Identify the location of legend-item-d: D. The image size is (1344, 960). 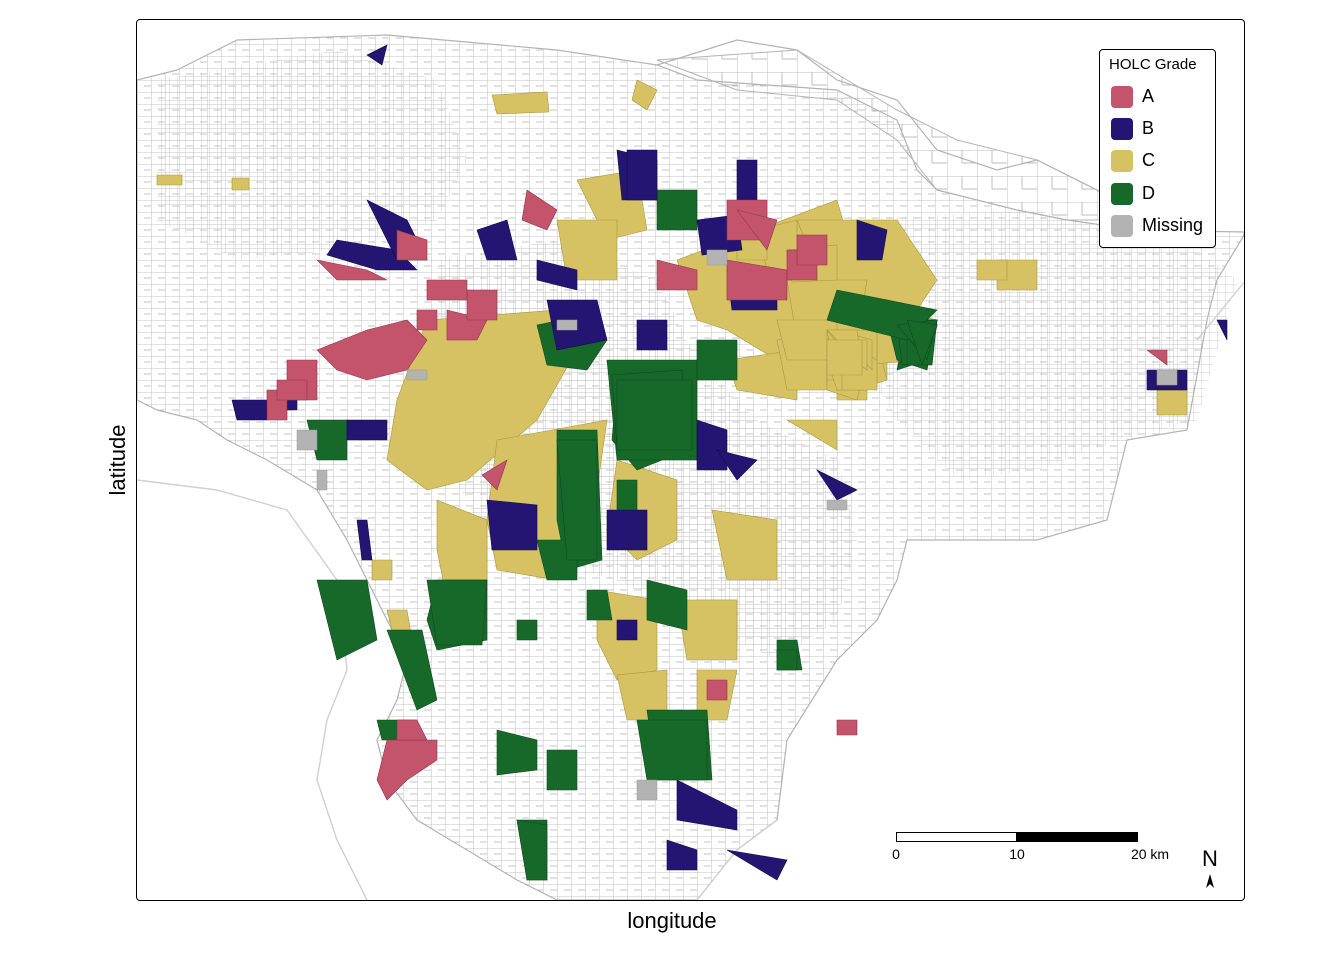
(1160, 194).